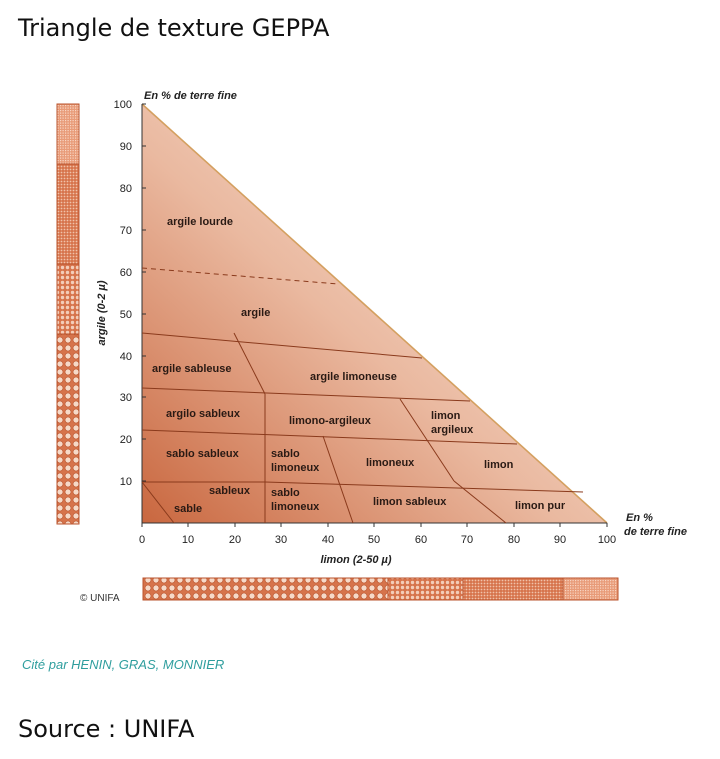  I want to click on x-tick-label: 20, so click(235, 540).